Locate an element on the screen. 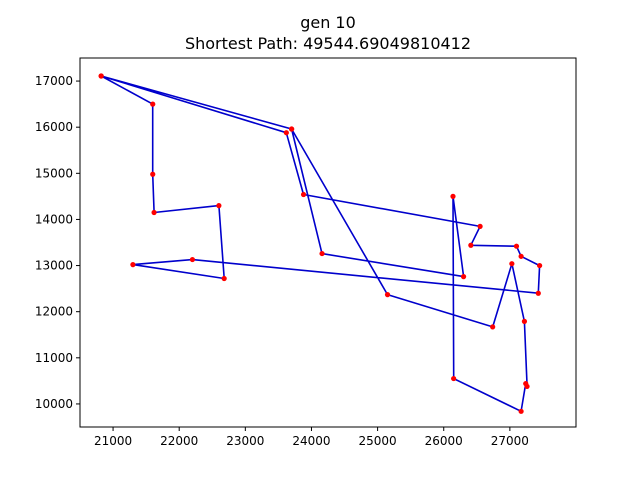 The height and width of the screenshot is (480, 640). y-tick-label: 10000 is located at coordinates (54, 404).